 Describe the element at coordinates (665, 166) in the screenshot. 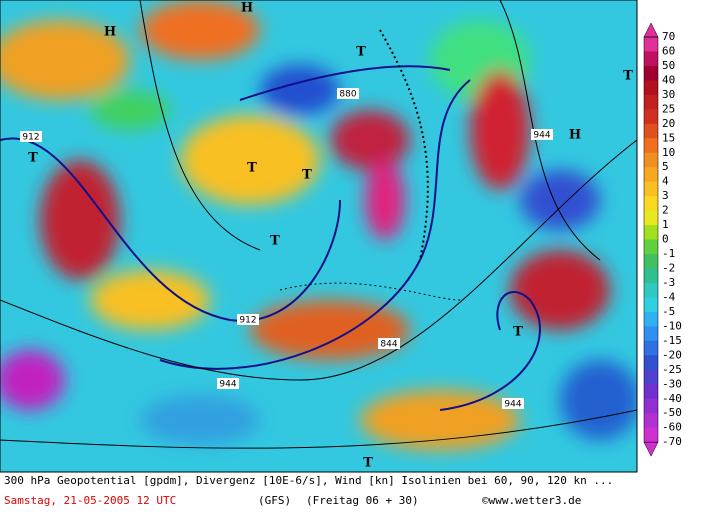

I see `legend-label: 5` at that location.